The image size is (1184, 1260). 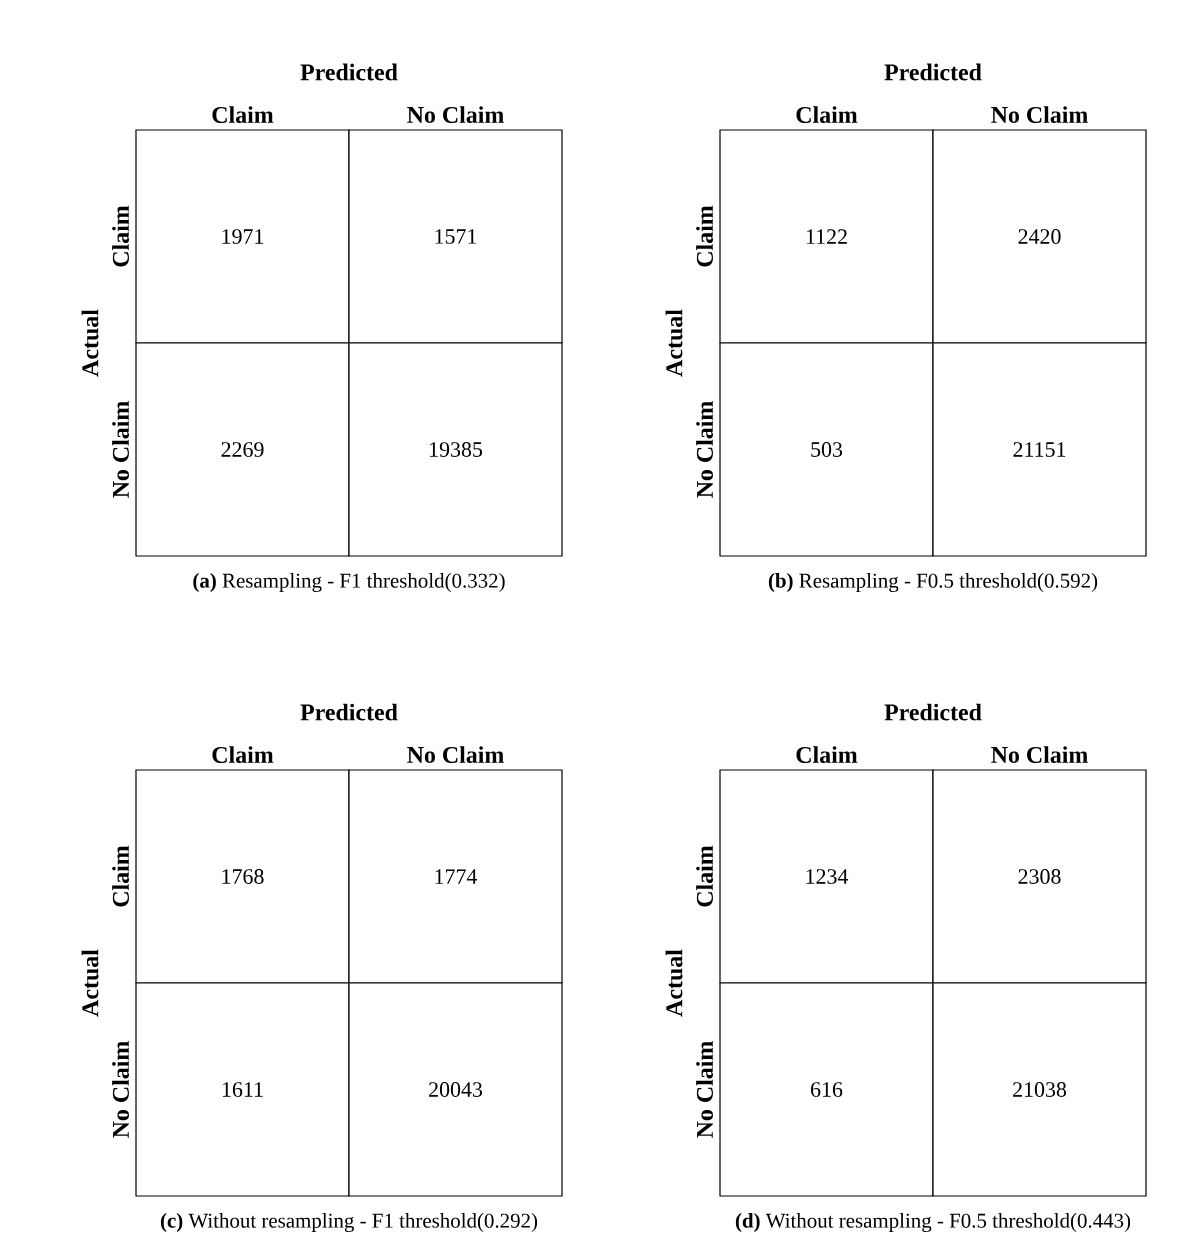 I want to click on data-label: 19385, so click(x=456, y=449).